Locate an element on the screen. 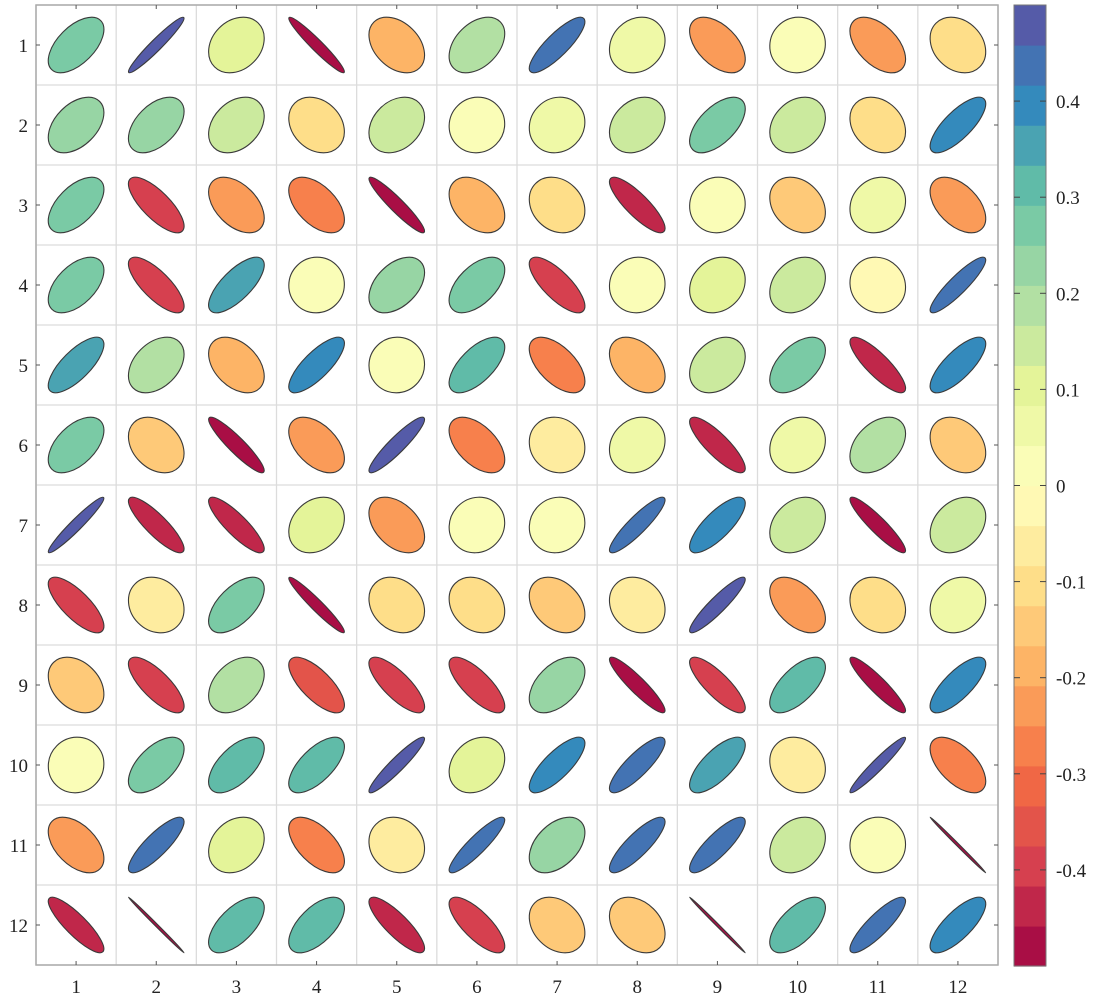 Image resolution: width=1093 pixels, height=1004 pixels. ellipse-r10-c2 is located at coordinates (156, 765).